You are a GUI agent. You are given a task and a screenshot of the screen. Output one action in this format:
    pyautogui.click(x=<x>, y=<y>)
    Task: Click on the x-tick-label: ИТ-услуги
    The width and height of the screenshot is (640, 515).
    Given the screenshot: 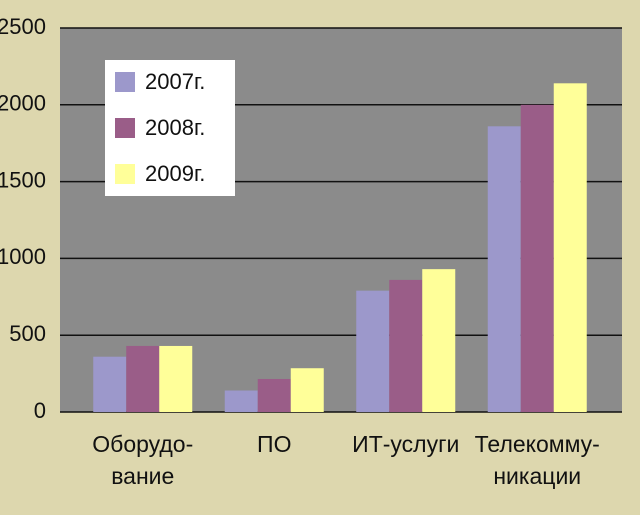 What is the action you would take?
    pyautogui.click(x=406, y=444)
    